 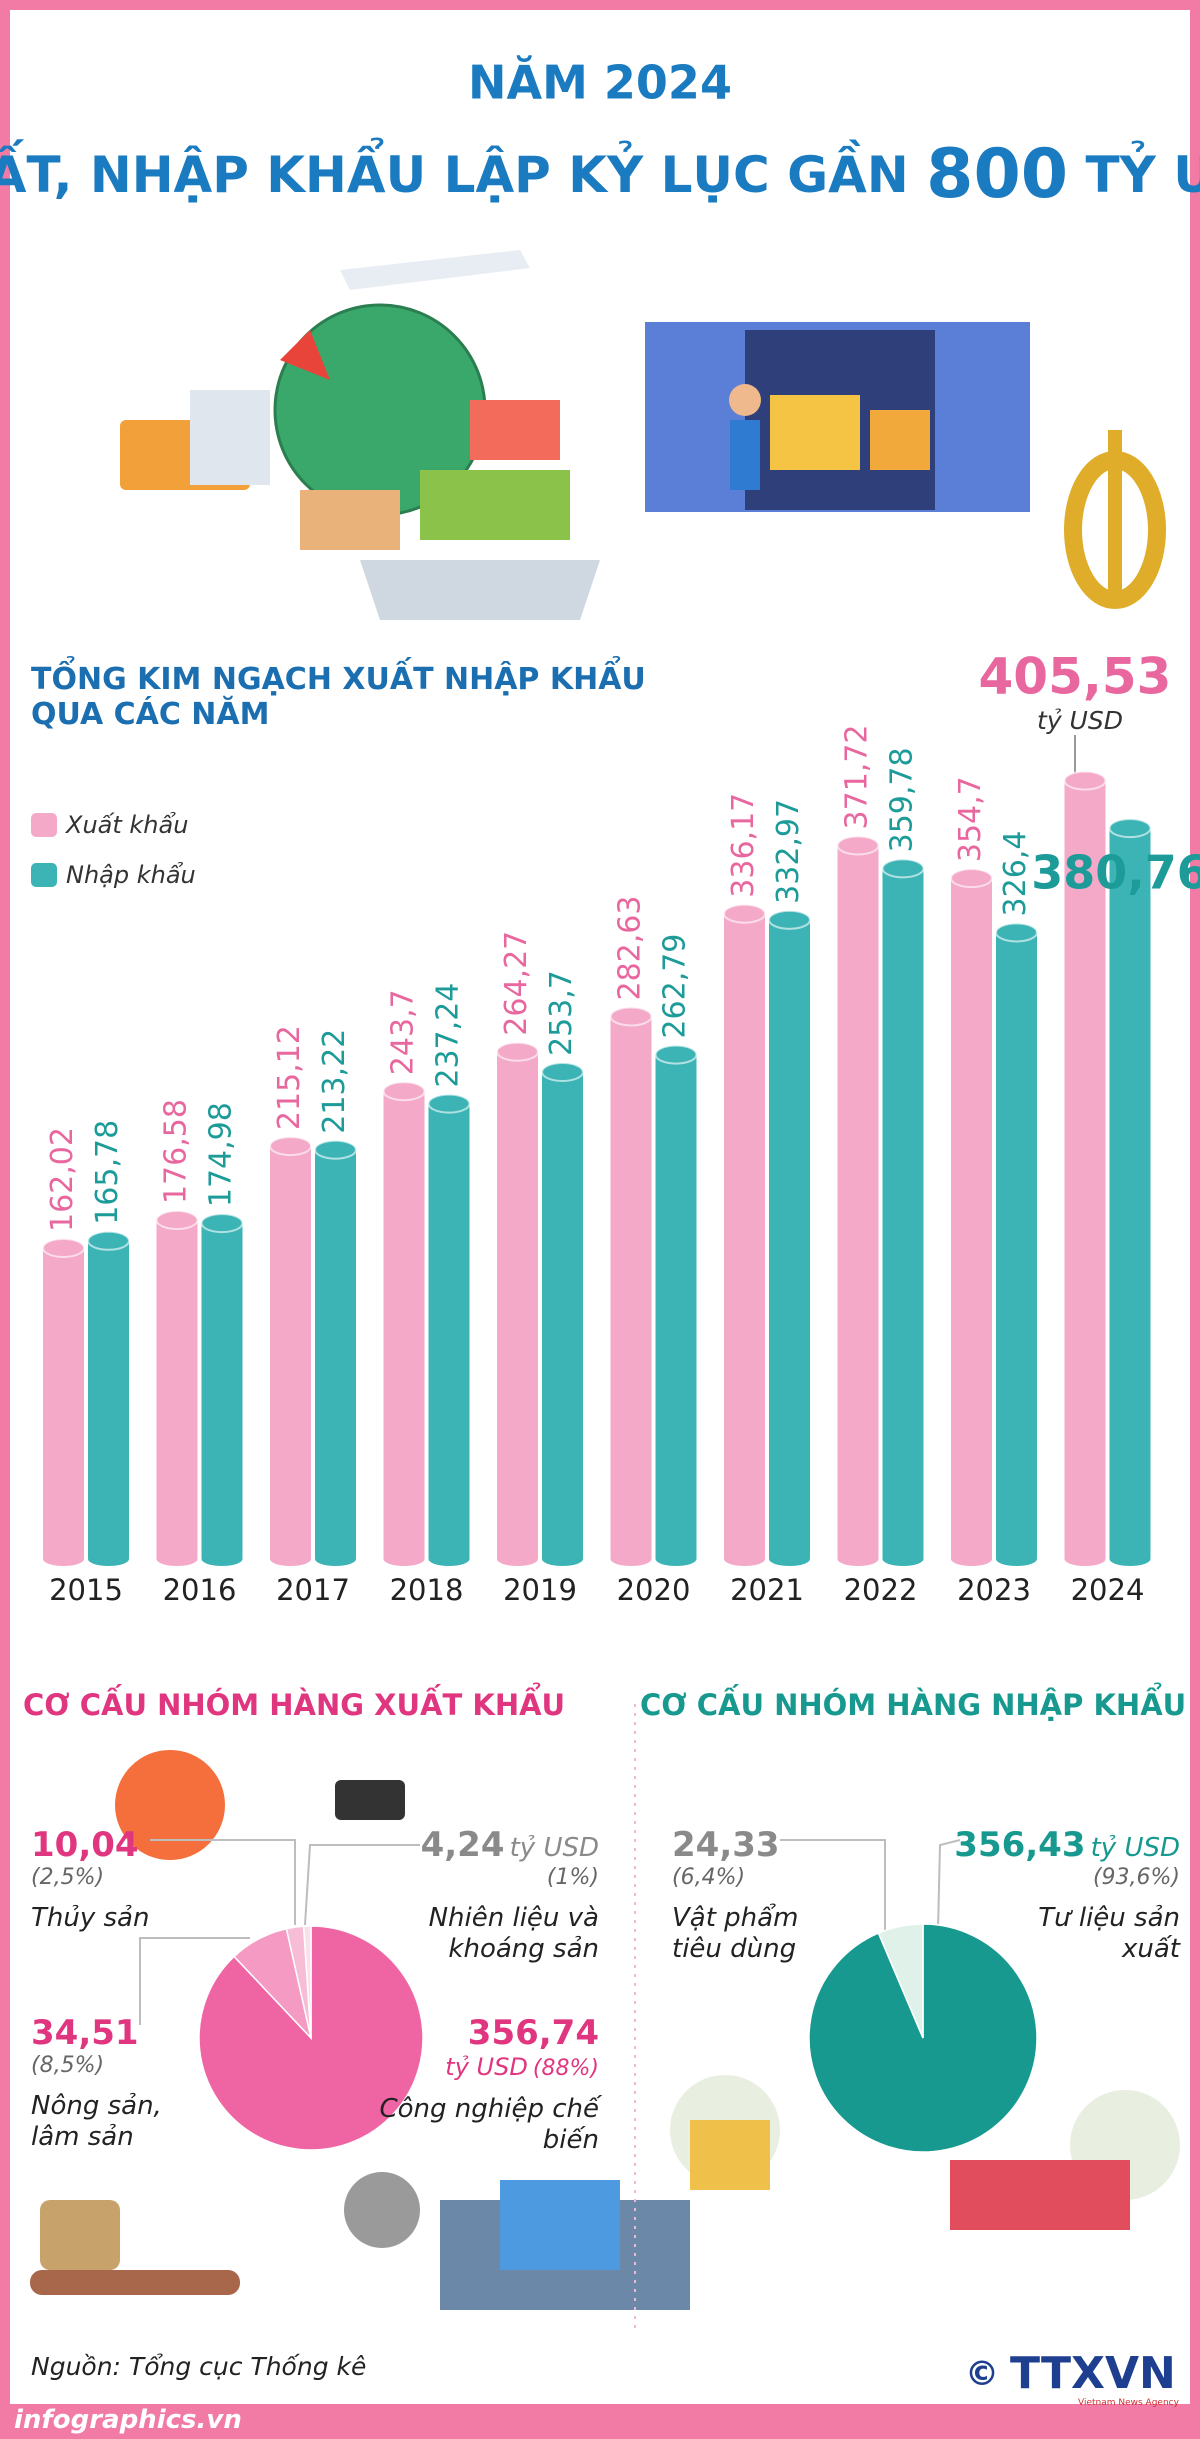 What do you see at coordinates (448, 1035) in the screenshot?
I see `value-label: 237,24` at bounding box center [448, 1035].